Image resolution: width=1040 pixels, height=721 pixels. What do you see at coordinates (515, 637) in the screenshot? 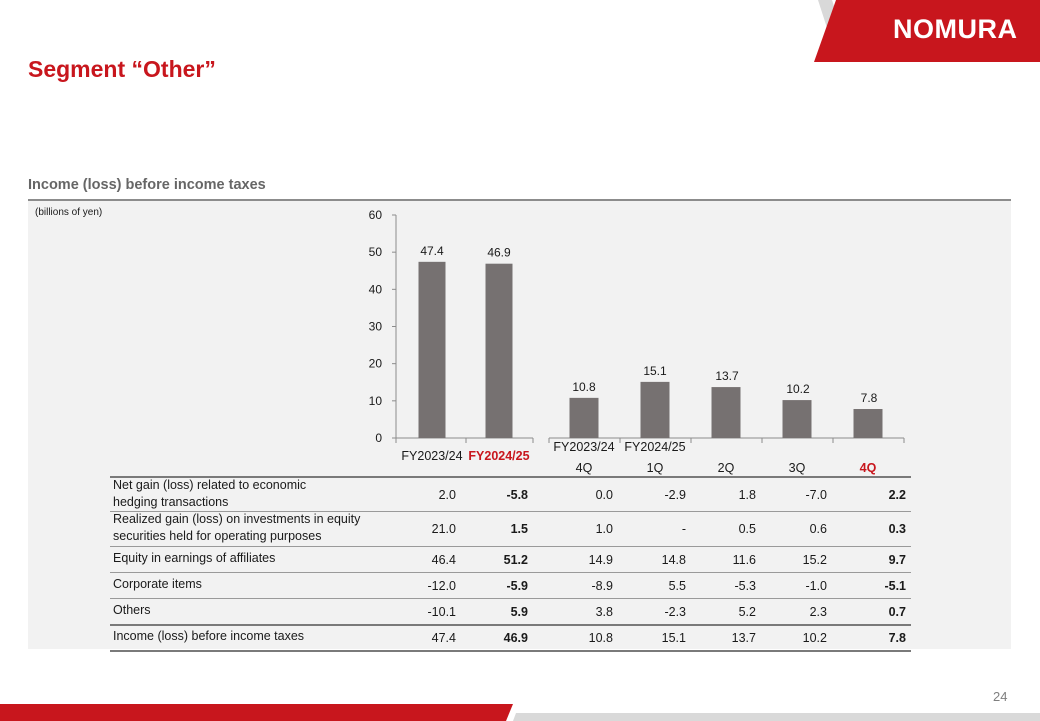
I see `table-cell: 46.9` at bounding box center [515, 637].